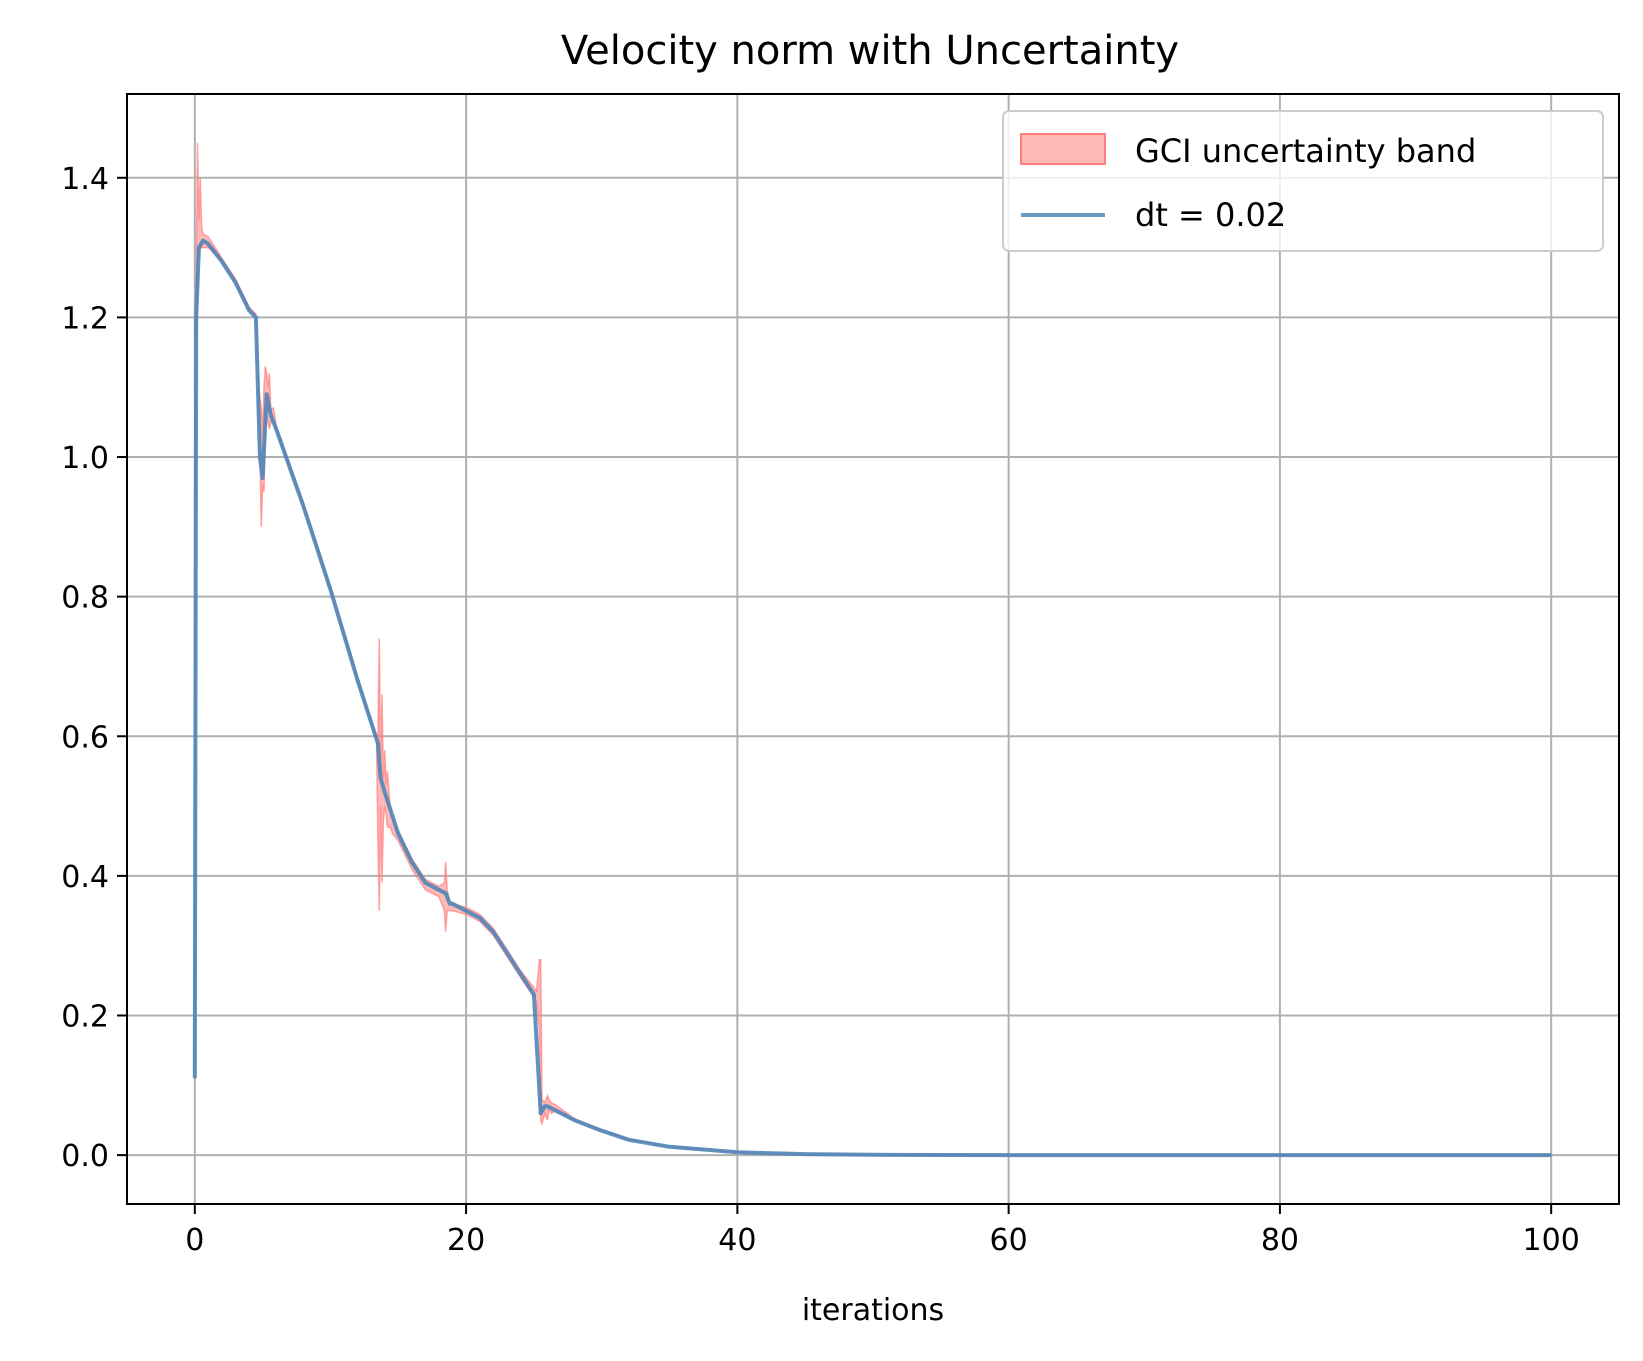 This screenshot has width=1643, height=1361. Describe the element at coordinates (85, 737) in the screenshot. I see `y-tick-label: 0.6` at that location.